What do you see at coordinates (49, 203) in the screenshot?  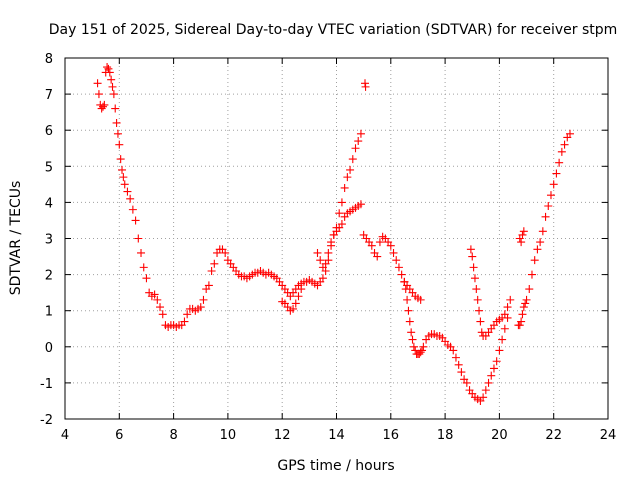 I see `y-tick-label: 4` at bounding box center [49, 203].